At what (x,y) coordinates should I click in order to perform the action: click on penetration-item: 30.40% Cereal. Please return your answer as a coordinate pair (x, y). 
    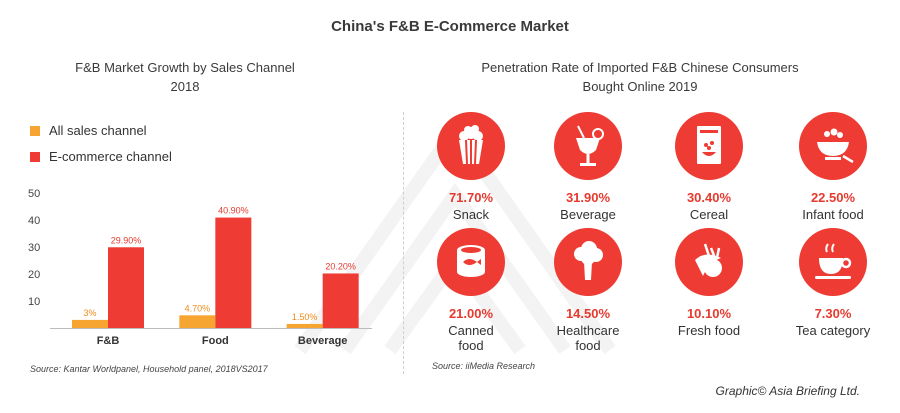
    Looking at the image, I should click on (709, 167).